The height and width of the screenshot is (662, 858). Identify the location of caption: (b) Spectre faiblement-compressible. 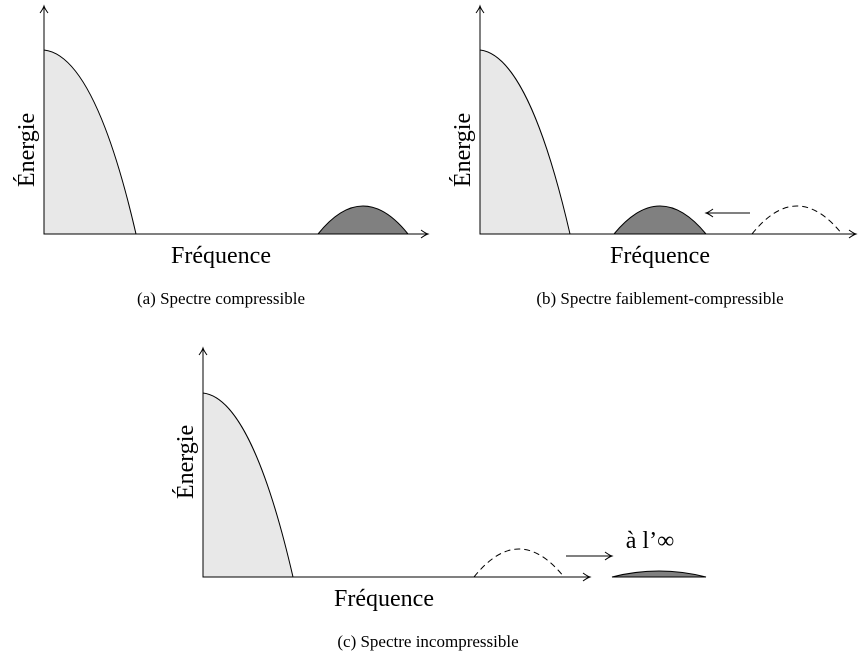
(659, 298).